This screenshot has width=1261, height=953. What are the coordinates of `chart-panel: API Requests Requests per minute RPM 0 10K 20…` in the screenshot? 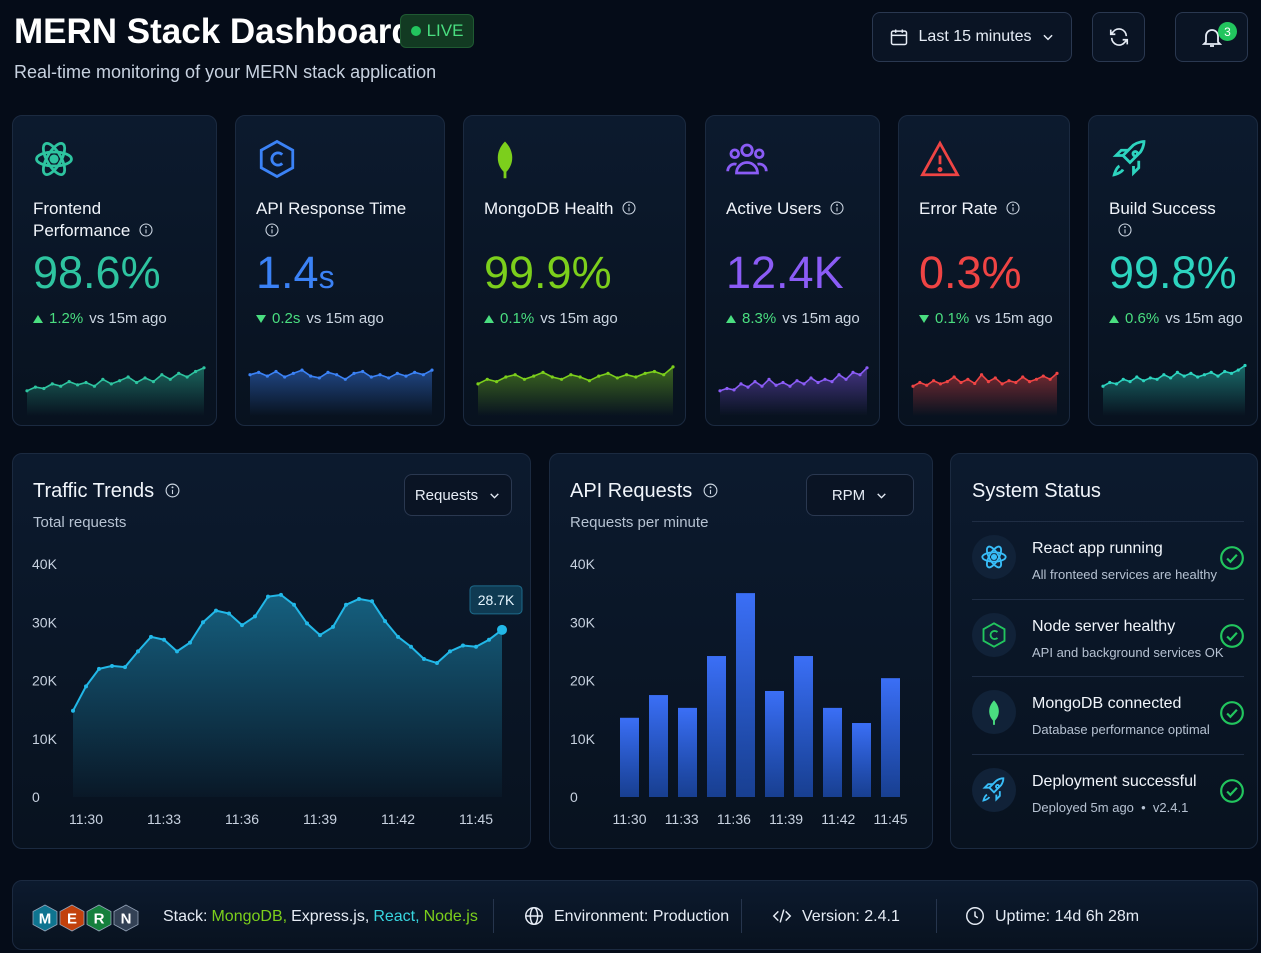 It's located at (741, 651).